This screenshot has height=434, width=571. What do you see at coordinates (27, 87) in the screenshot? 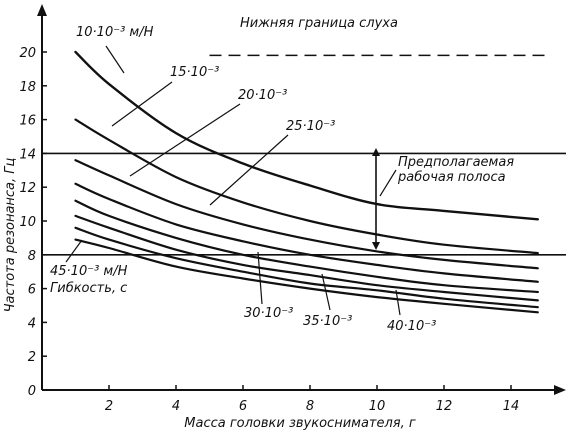
I see `y-tick-label: 18` at bounding box center [27, 87].